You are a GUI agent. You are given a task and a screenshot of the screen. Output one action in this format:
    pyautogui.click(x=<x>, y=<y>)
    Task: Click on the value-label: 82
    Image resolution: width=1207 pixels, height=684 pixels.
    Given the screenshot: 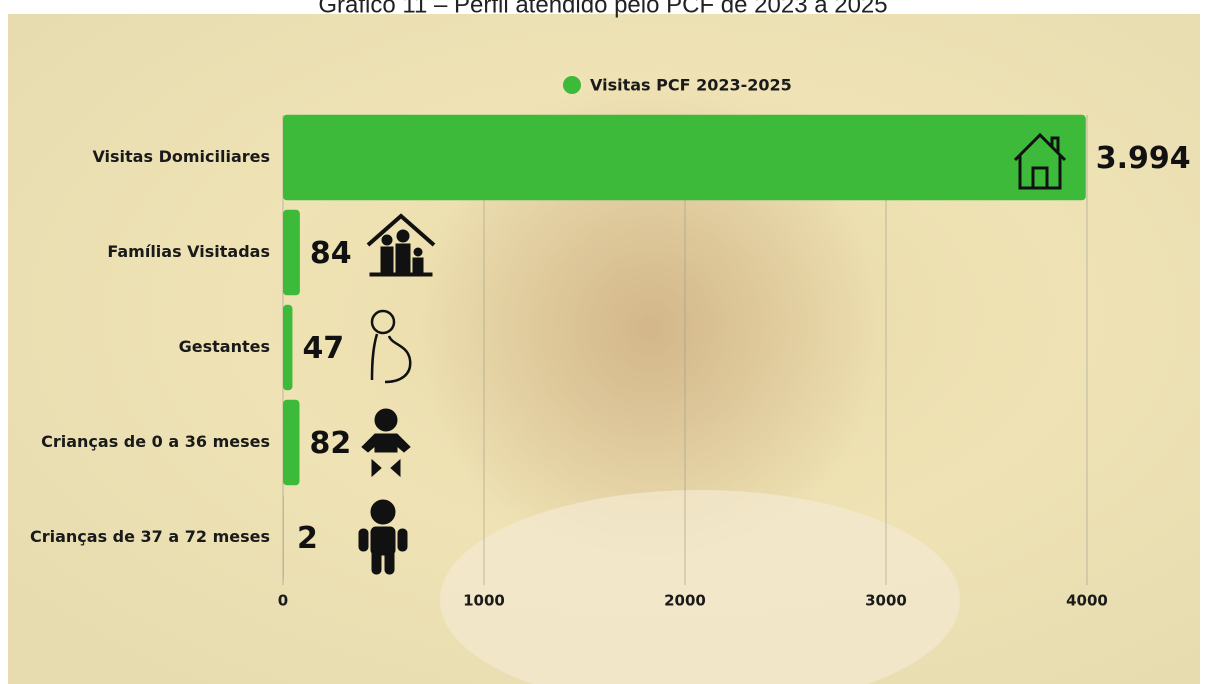 What is the action you would take?
    pyautogui.click(x=330, y=443)
    